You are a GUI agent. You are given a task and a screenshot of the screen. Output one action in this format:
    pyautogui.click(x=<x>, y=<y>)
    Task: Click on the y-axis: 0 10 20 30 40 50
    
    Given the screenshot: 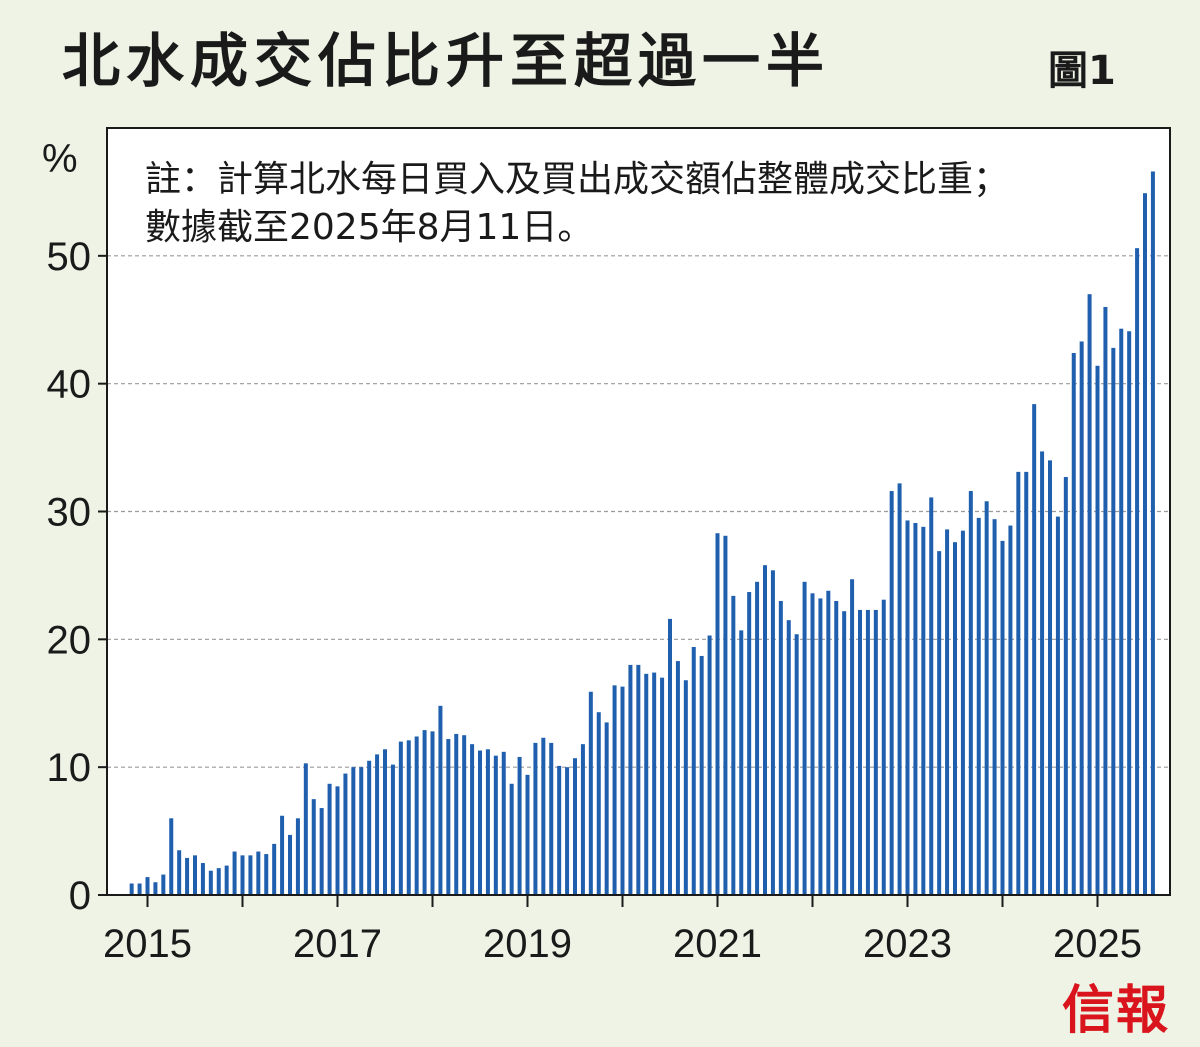 What is the action you would take?
    pyautogui.click(x=77, y=576)
    